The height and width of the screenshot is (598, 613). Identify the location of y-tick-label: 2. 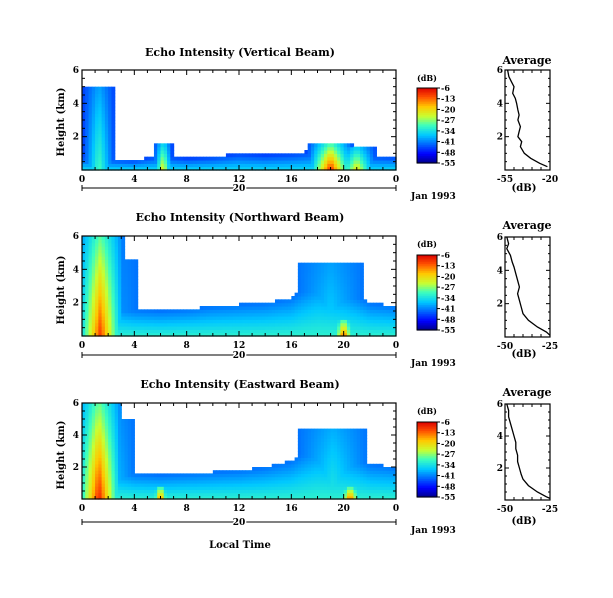
(76, 468).